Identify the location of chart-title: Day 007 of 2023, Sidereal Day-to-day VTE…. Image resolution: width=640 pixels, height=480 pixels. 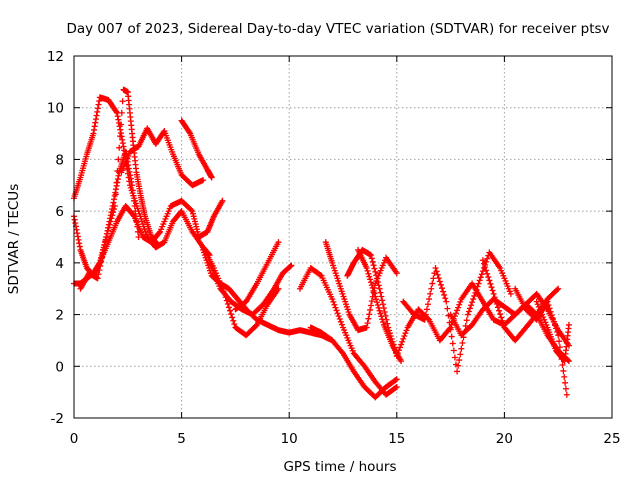
(337, 29).